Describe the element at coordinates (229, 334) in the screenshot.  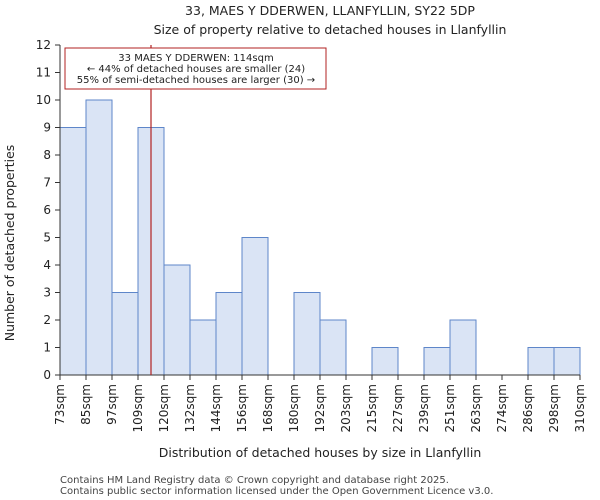
I see `bar-144sqm` at that location.